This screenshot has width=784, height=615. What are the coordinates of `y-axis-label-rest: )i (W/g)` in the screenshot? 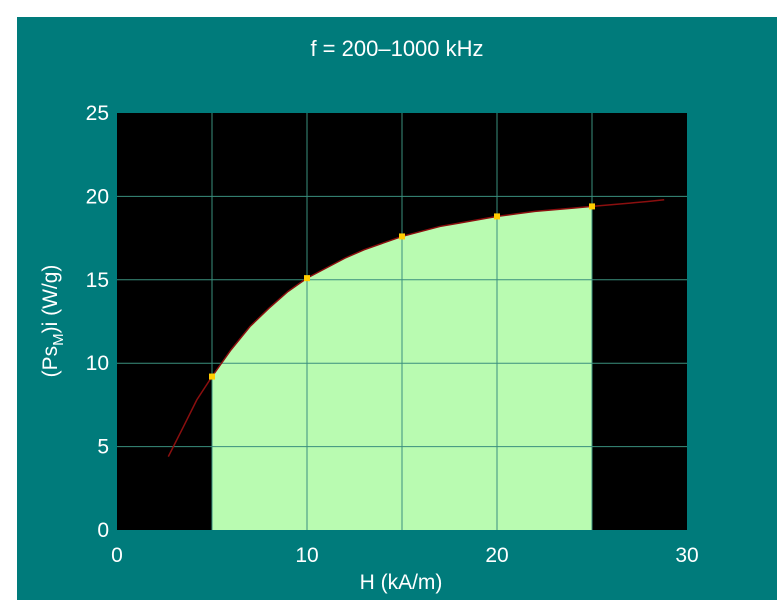 It's located at (50, 299).